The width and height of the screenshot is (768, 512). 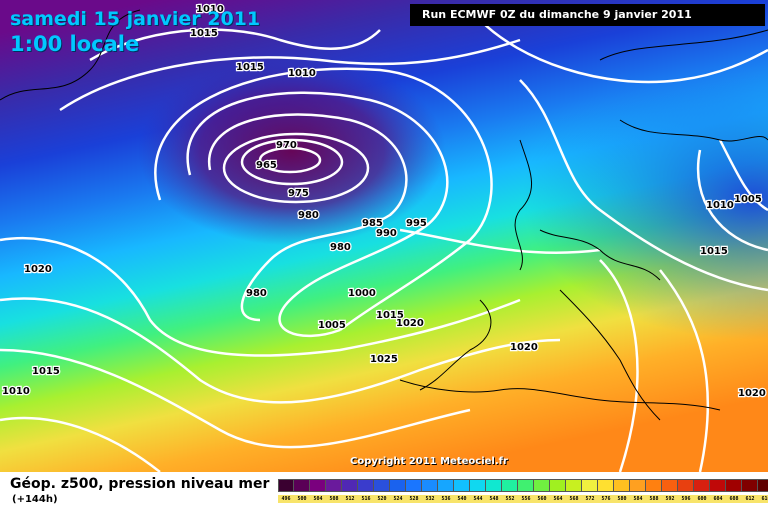 I want to click on color-scale-tick: 588, so click(x=654, y=499).